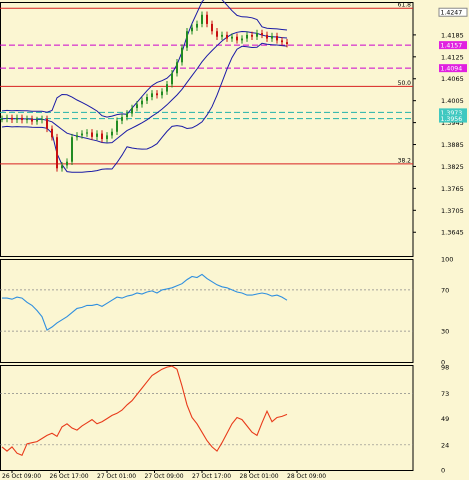 This screenshot has height=480, width=469. I want to click on x-tick-label: 27 Oct 17:00, so click(211, 476).